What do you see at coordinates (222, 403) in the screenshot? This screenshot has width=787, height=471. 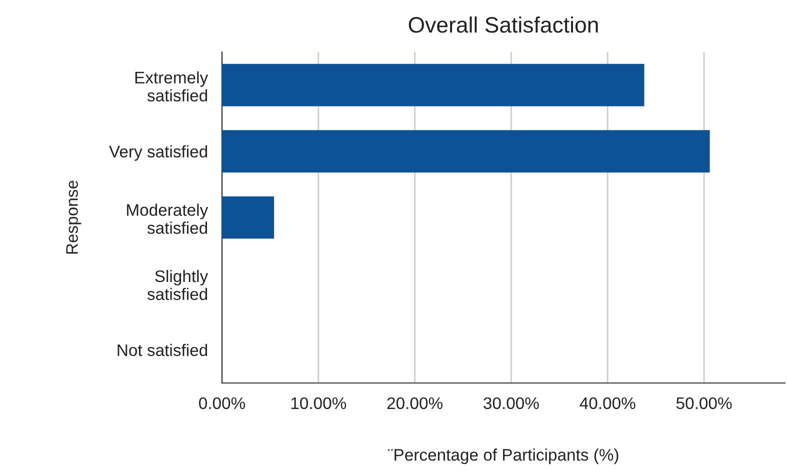 I see `x-tick-label: 0.00%` at bounding box center [222, 403].